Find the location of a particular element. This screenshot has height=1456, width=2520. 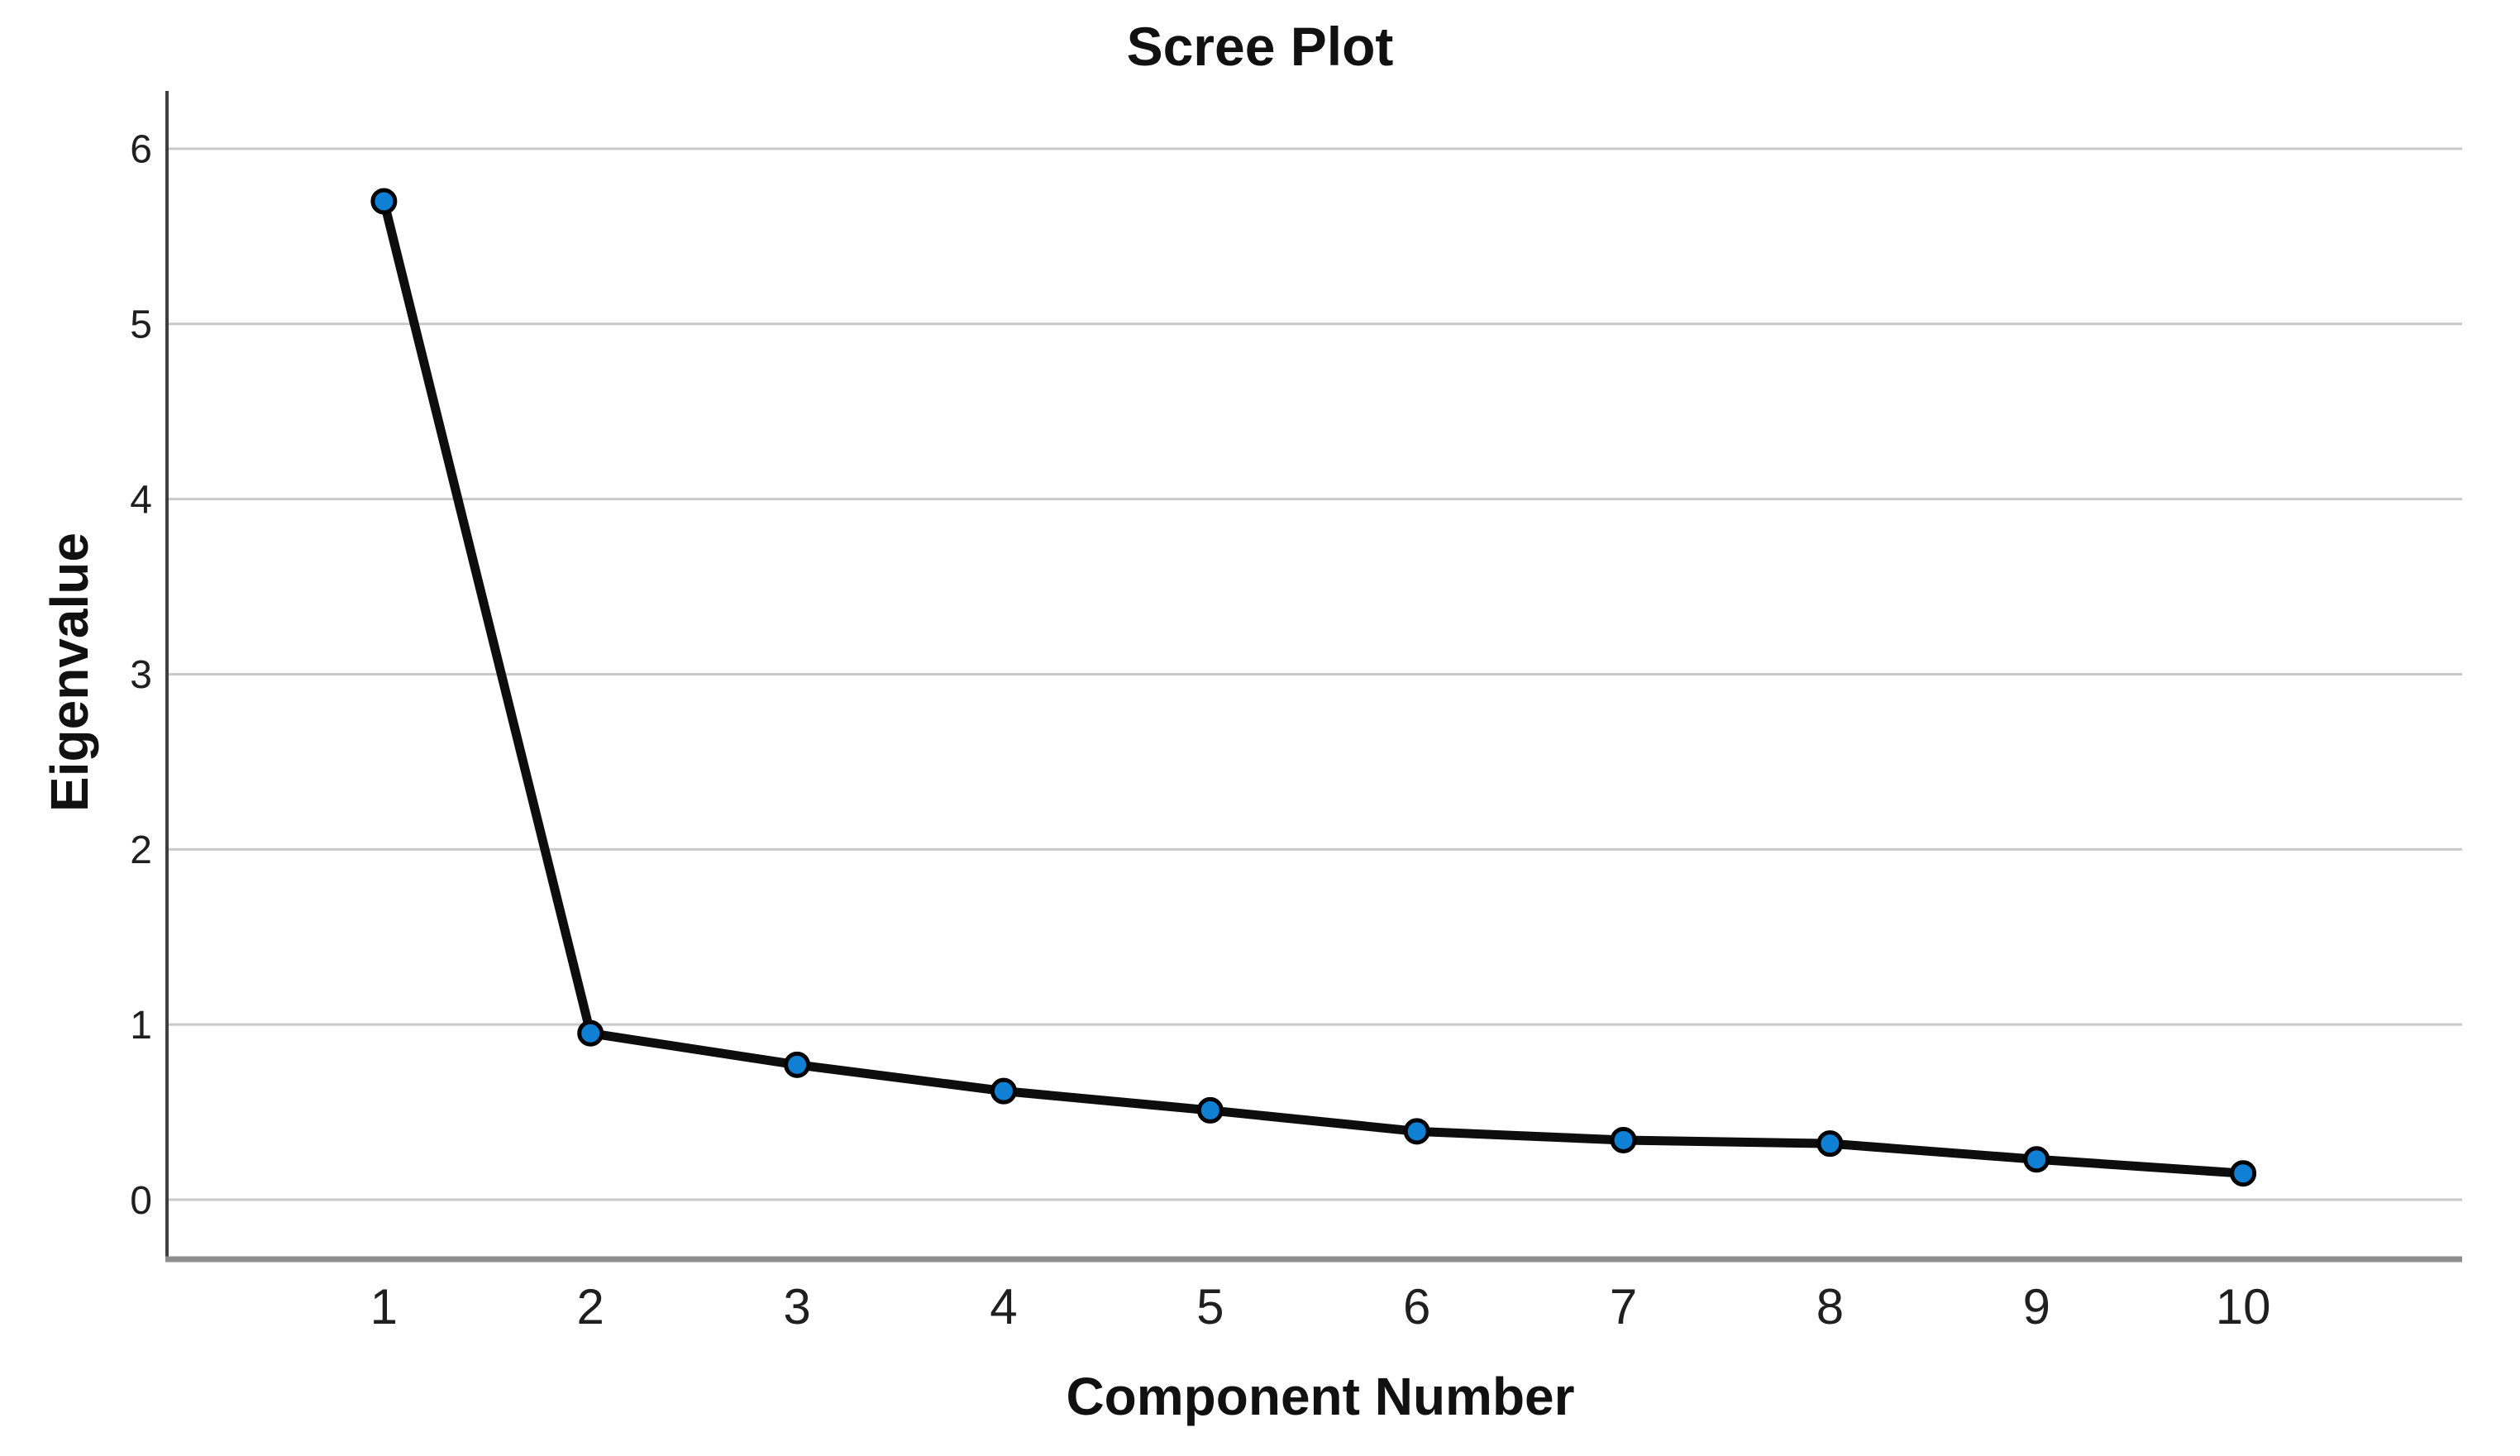

x-tick-label: 6 is located at coordinates (1416, 1306).